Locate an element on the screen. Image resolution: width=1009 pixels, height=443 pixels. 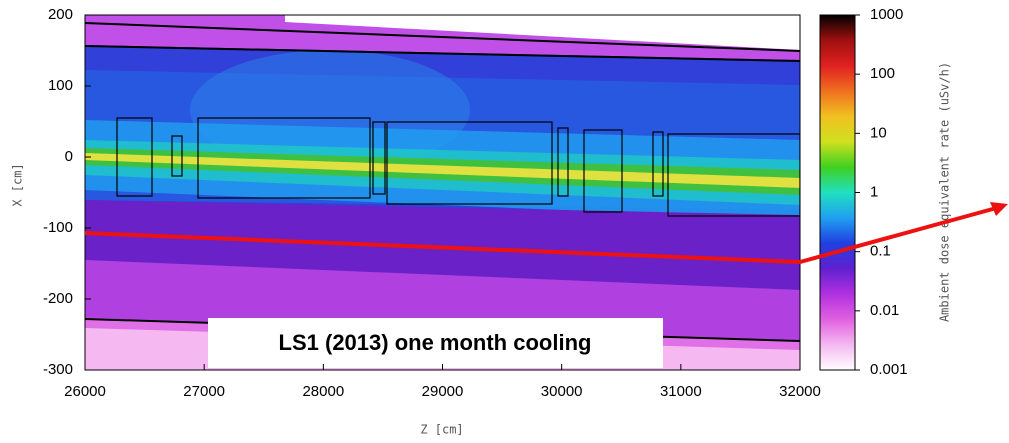
x-tick-label: 29000 is located at coordinates (443, 391).